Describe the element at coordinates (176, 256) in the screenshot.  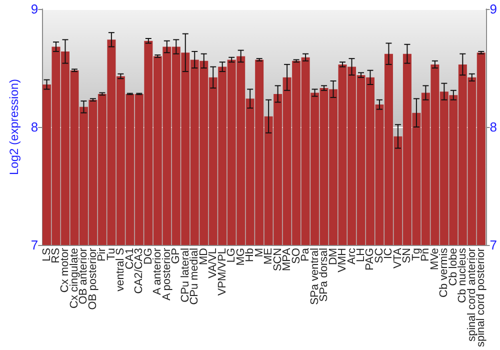
I see `x-tick-label: GP` at that location.